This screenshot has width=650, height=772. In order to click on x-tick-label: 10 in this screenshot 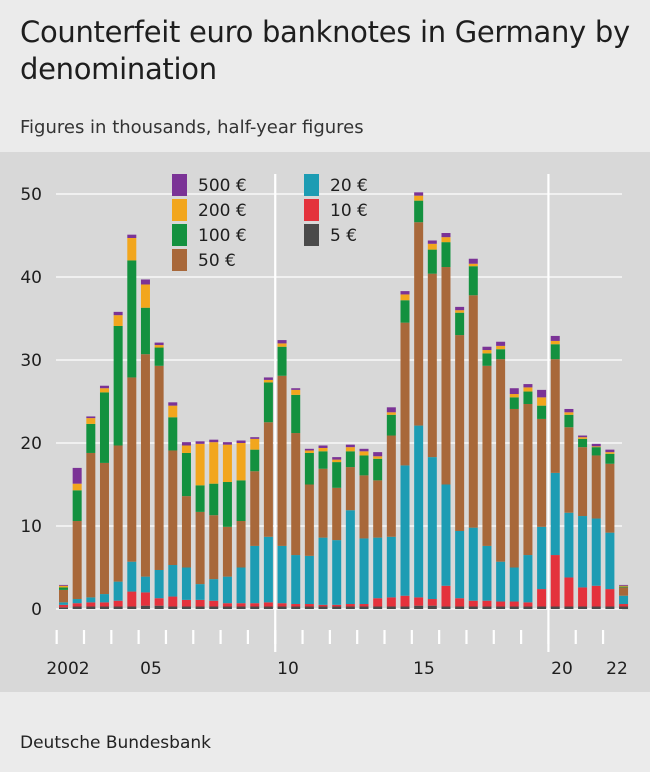, I will do `click(288, 669)`.